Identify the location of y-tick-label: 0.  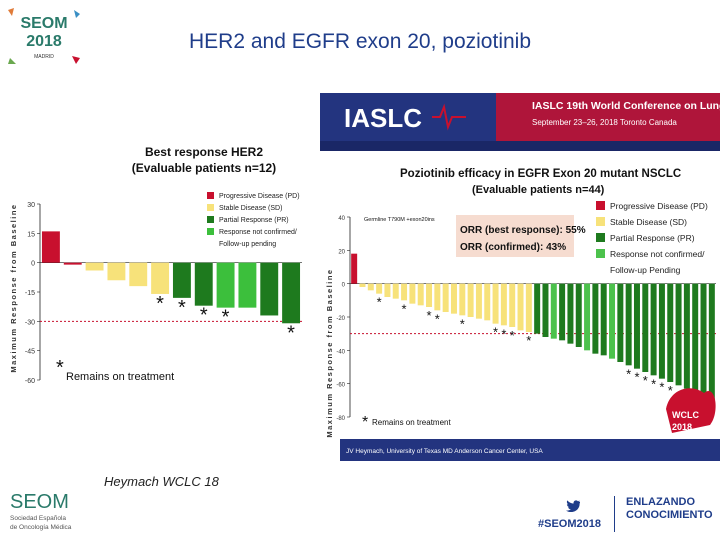
(33, 264).